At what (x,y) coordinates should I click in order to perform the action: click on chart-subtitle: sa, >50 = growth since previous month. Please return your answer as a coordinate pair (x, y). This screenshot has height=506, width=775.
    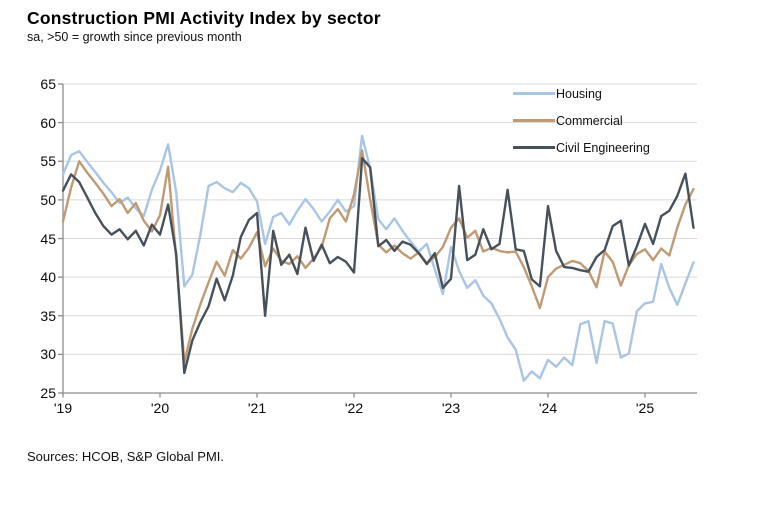
    Looking at the image, I should click on (134, 37).